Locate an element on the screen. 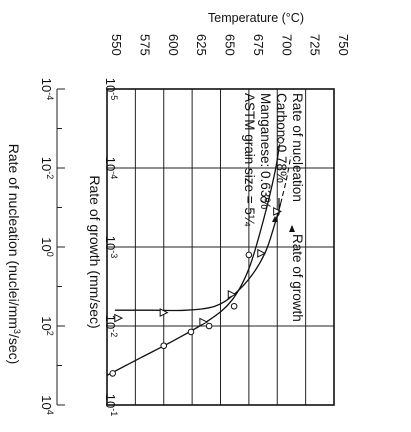 This screenshot has height=432, width=411. growth-tick--4: 10-4 is located at coordinates (111, 168).